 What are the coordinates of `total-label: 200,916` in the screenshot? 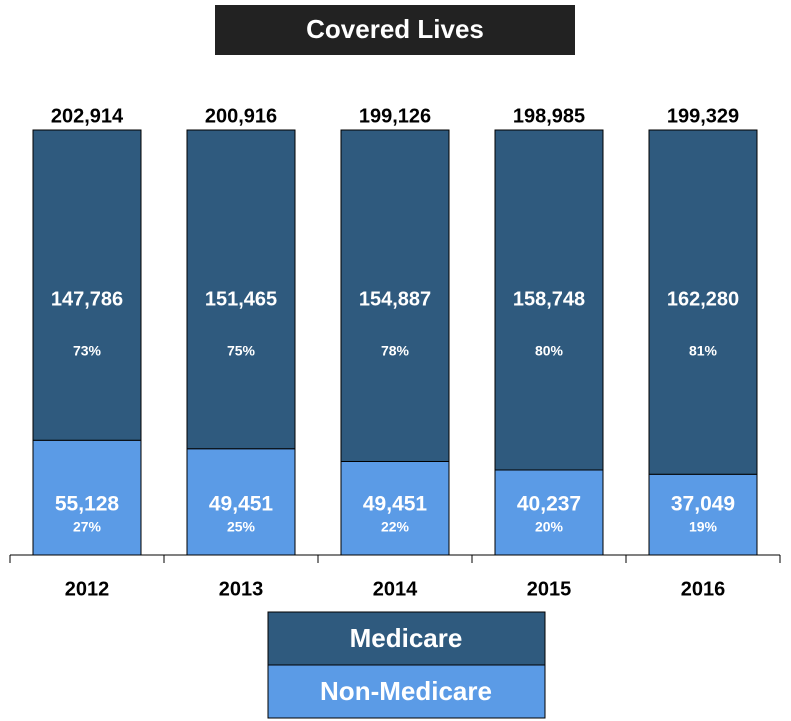 It's located at (241, 116).